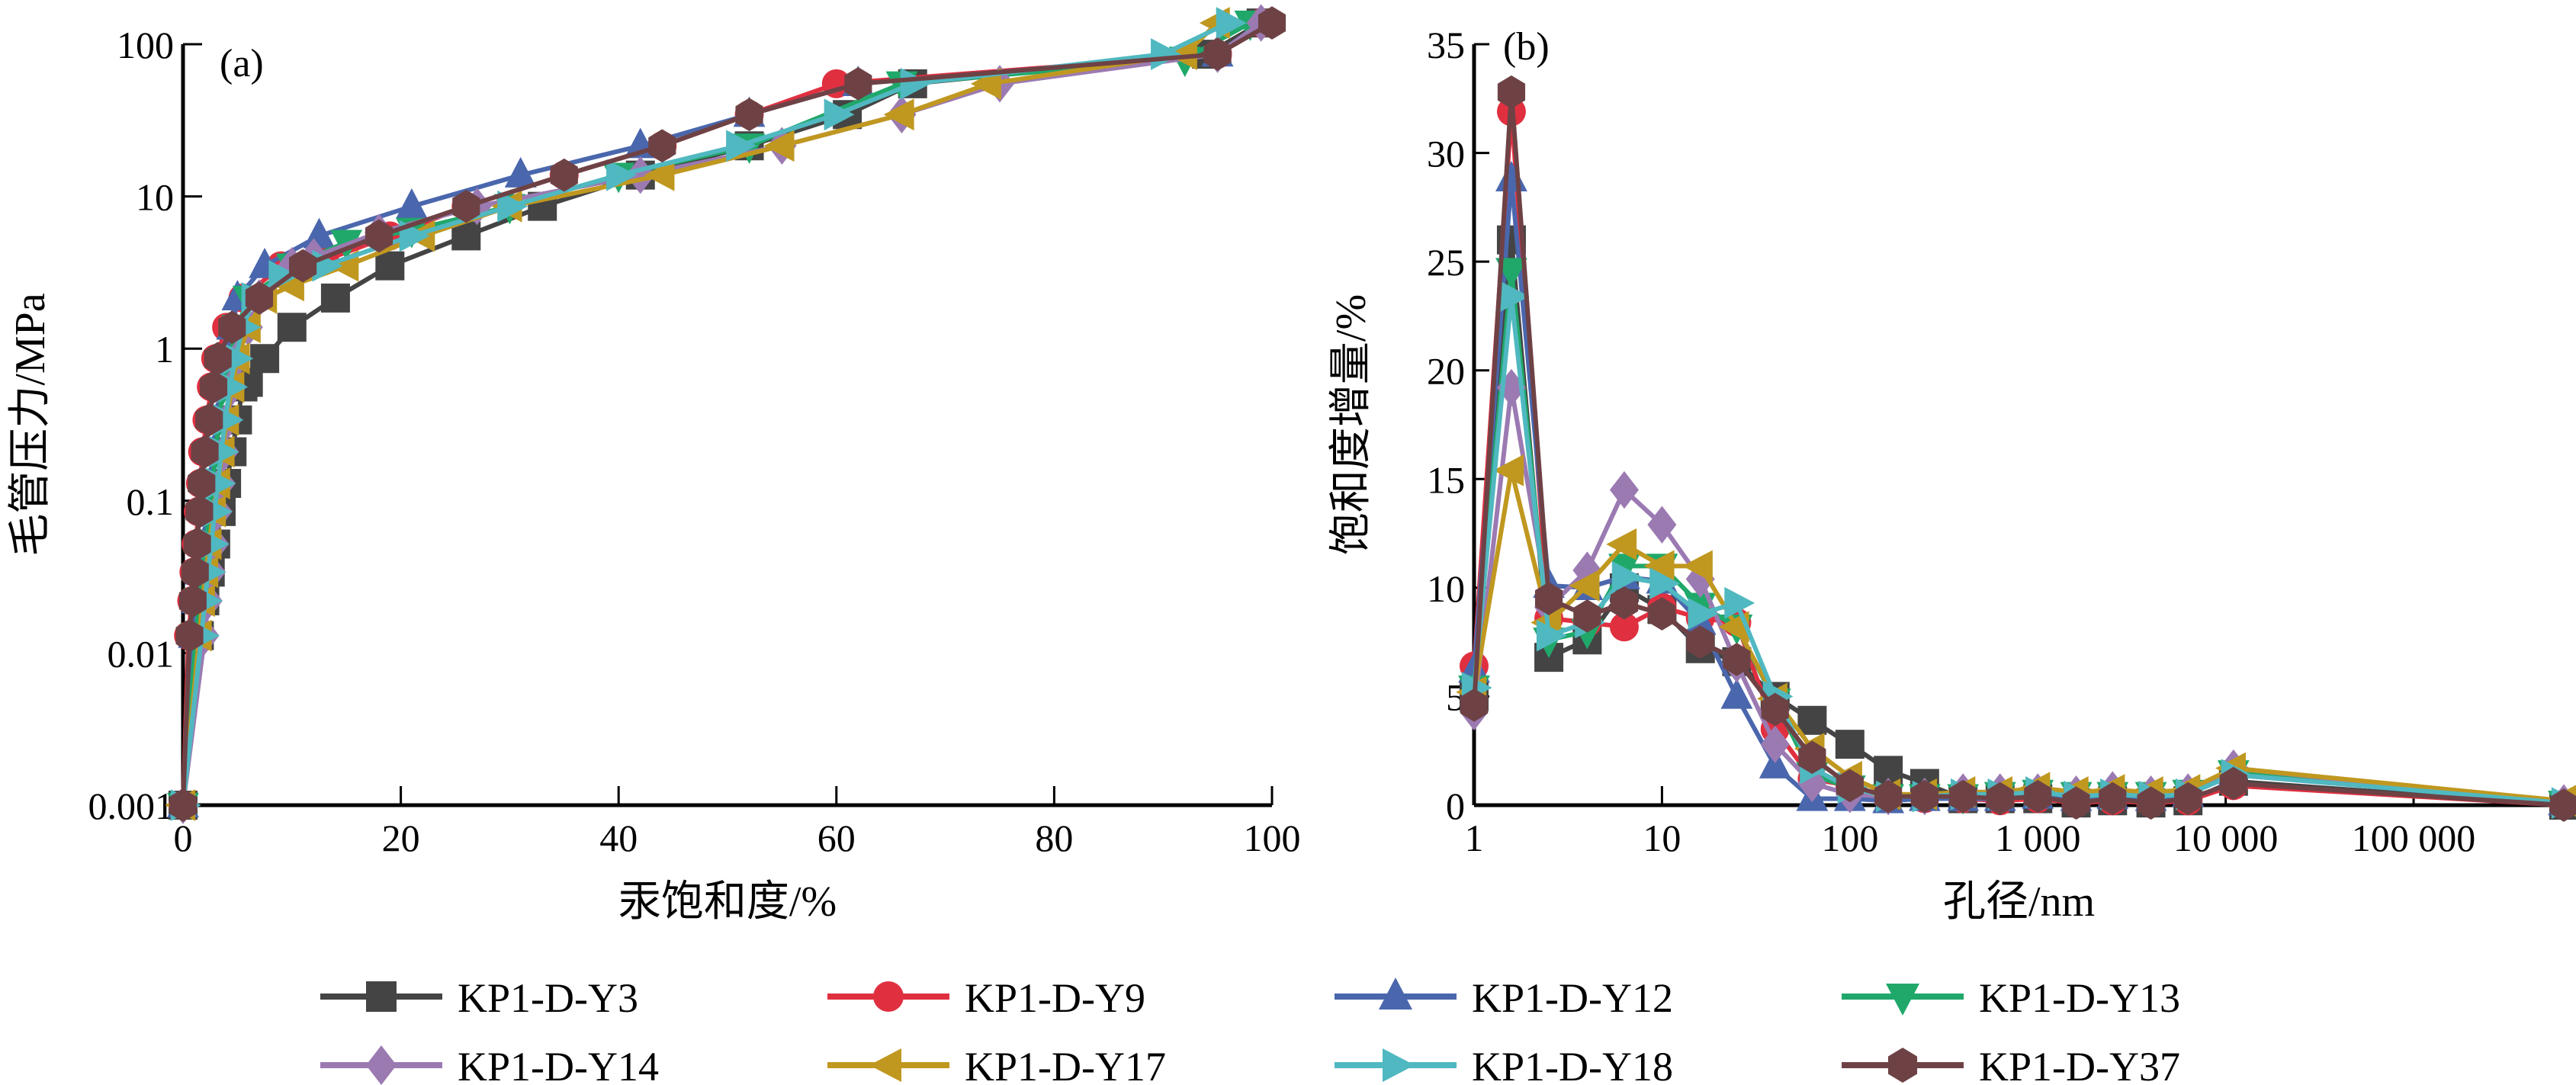  Describe the element at coordinates (1399, 1065) in the screenshot. I see `legend-marker-triangle-right` at that location.